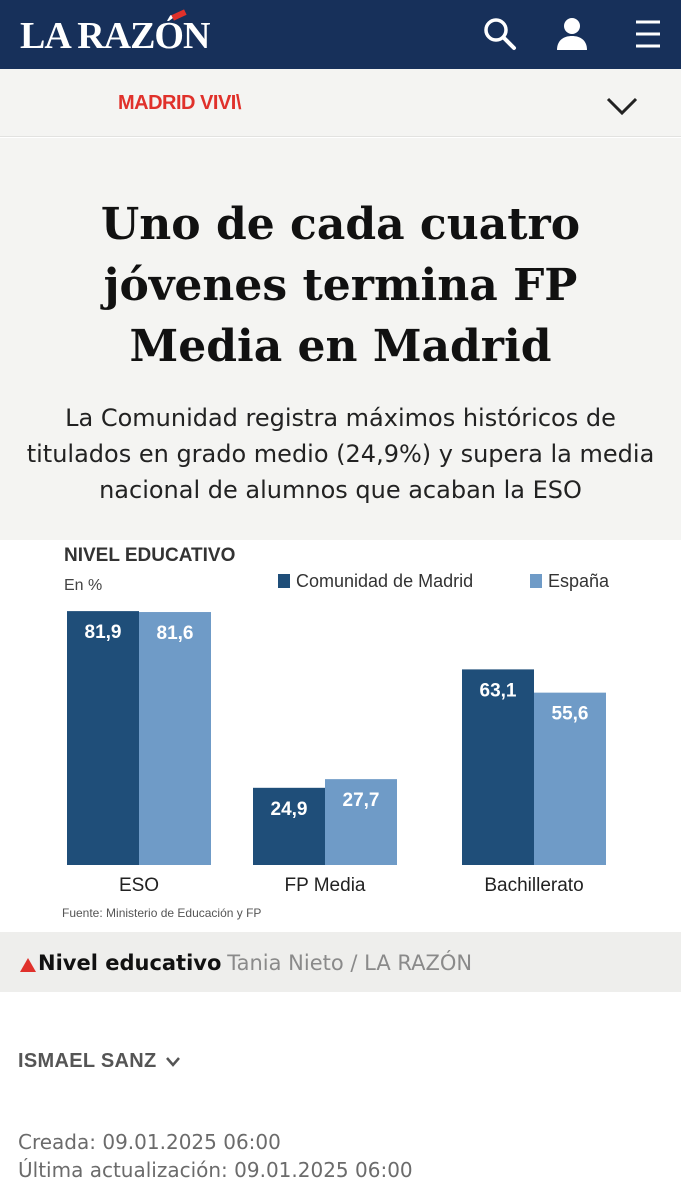 The image size is (681, 1200). I want to click on category-label-0: ESO, so click(139, 885).